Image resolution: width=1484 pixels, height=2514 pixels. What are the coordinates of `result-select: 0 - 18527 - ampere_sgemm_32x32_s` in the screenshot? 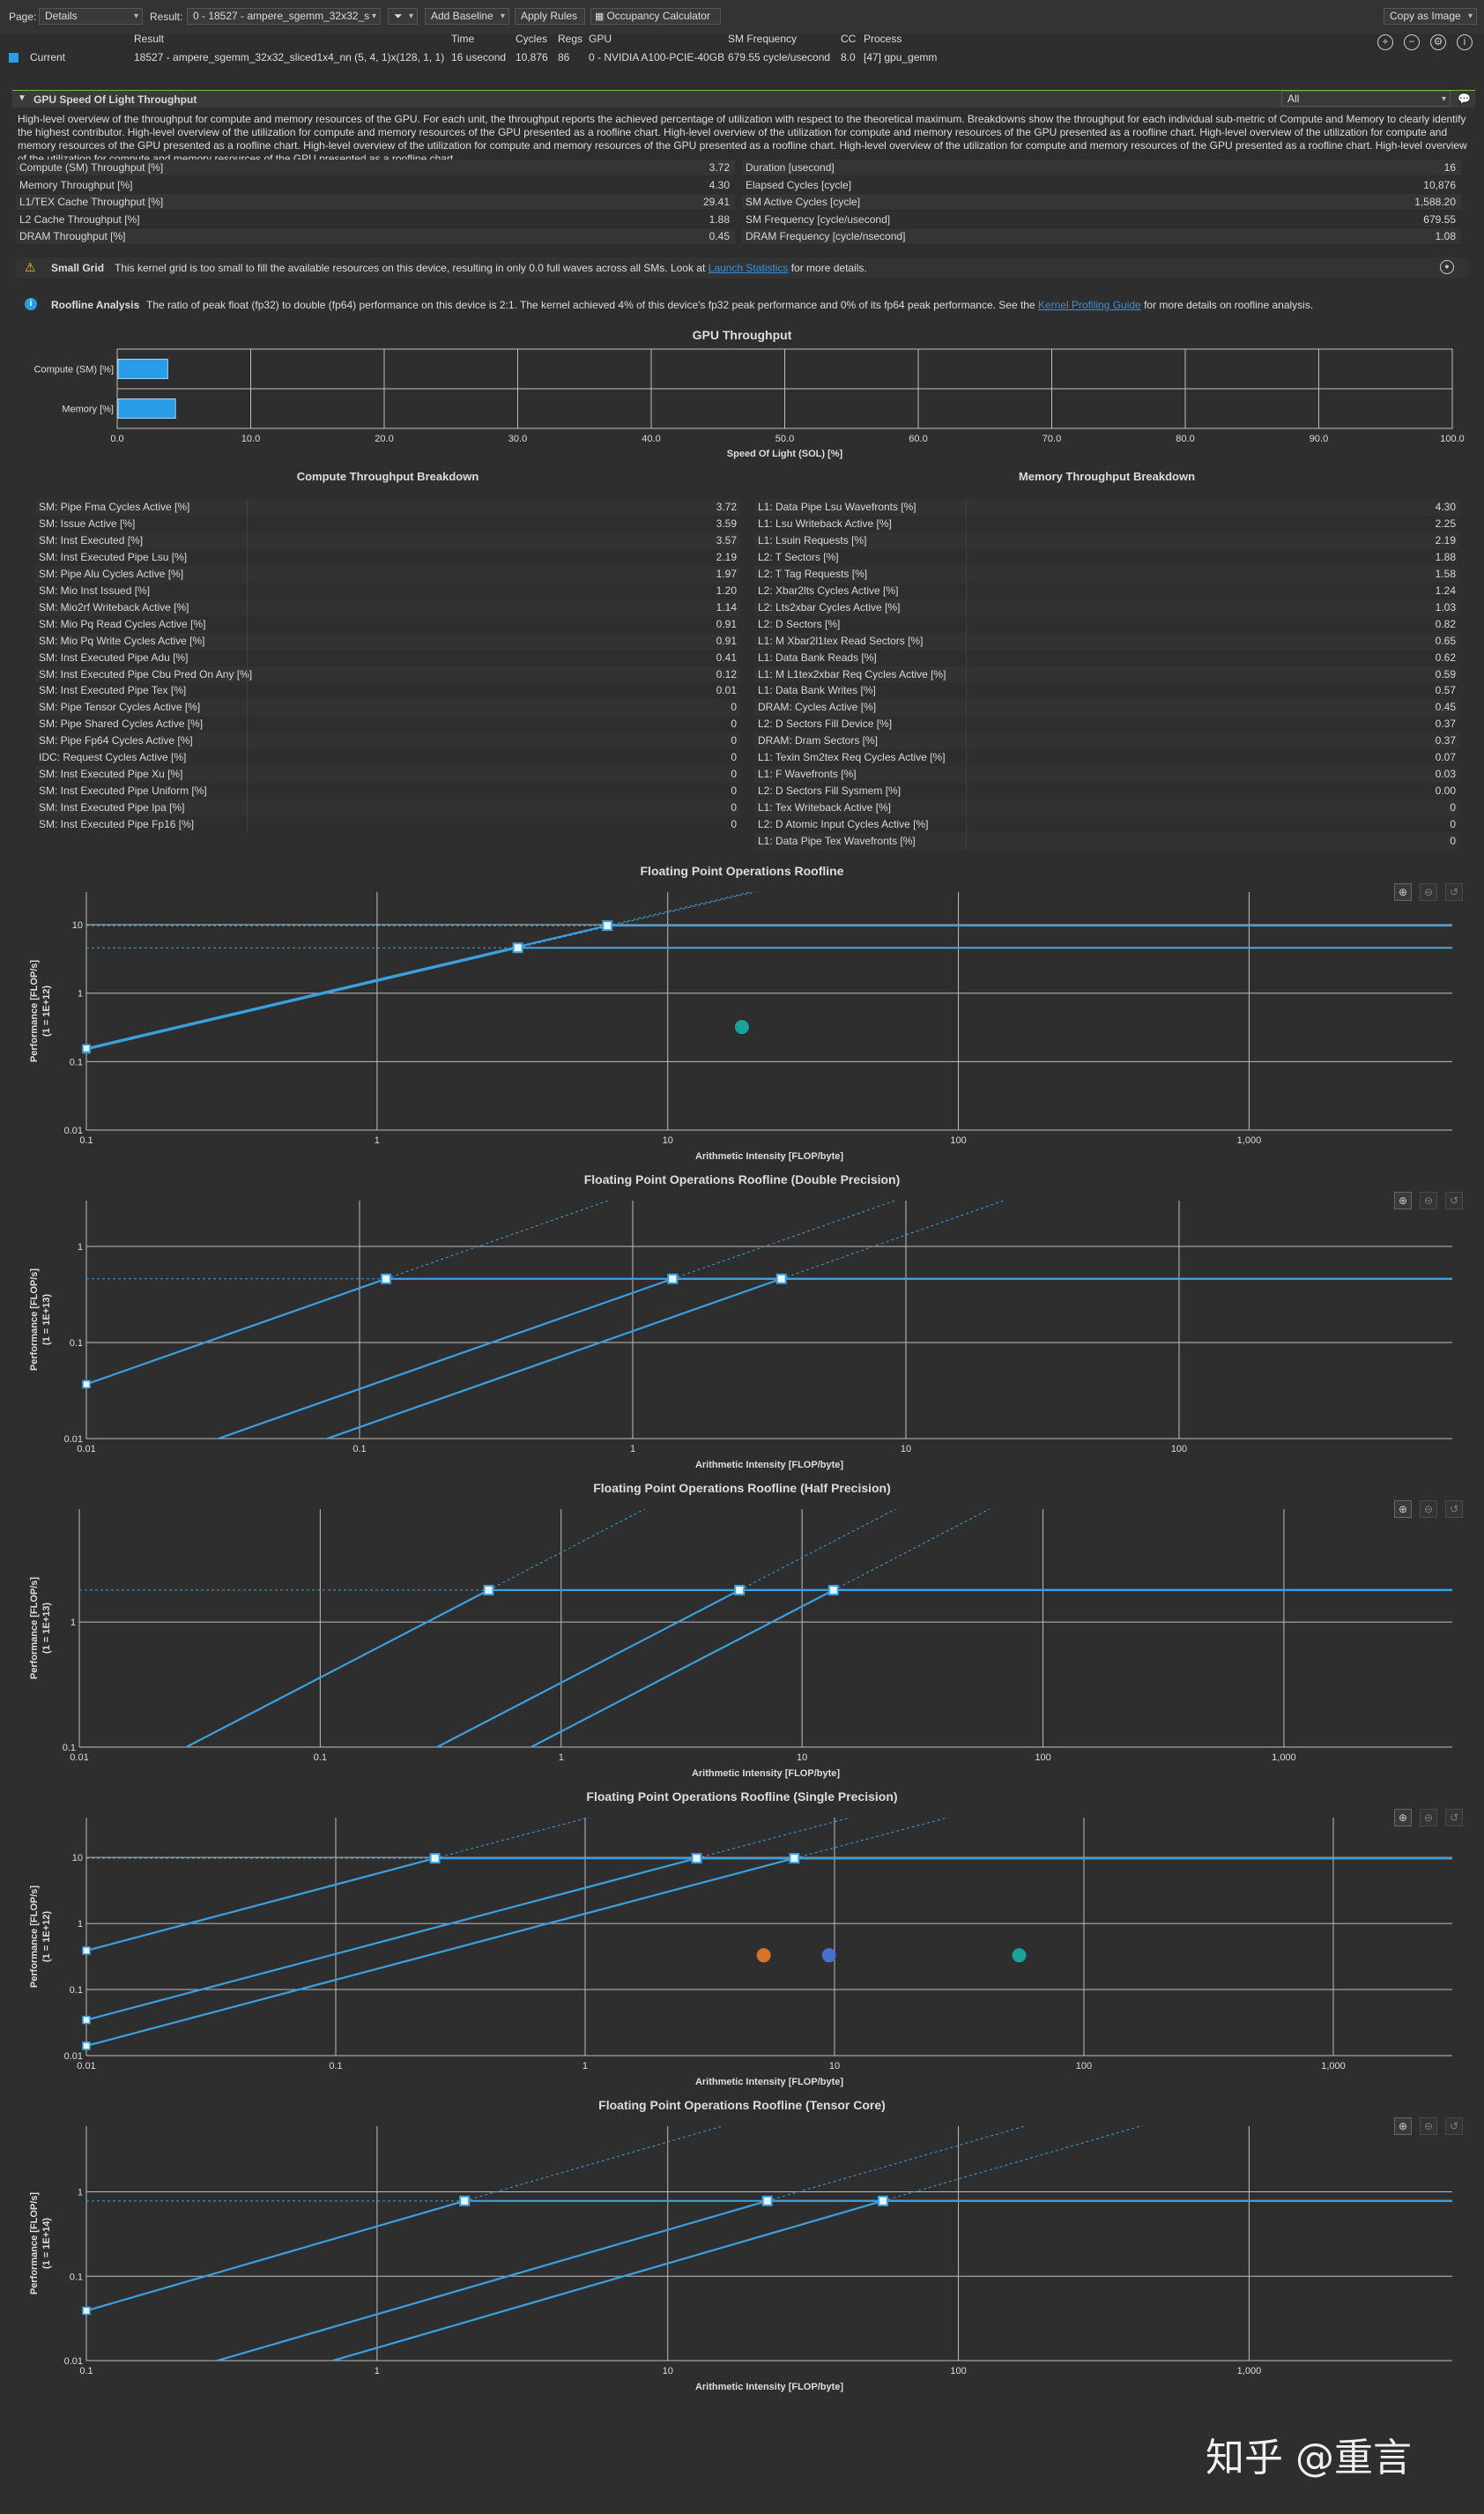 It's located at (284, 16).